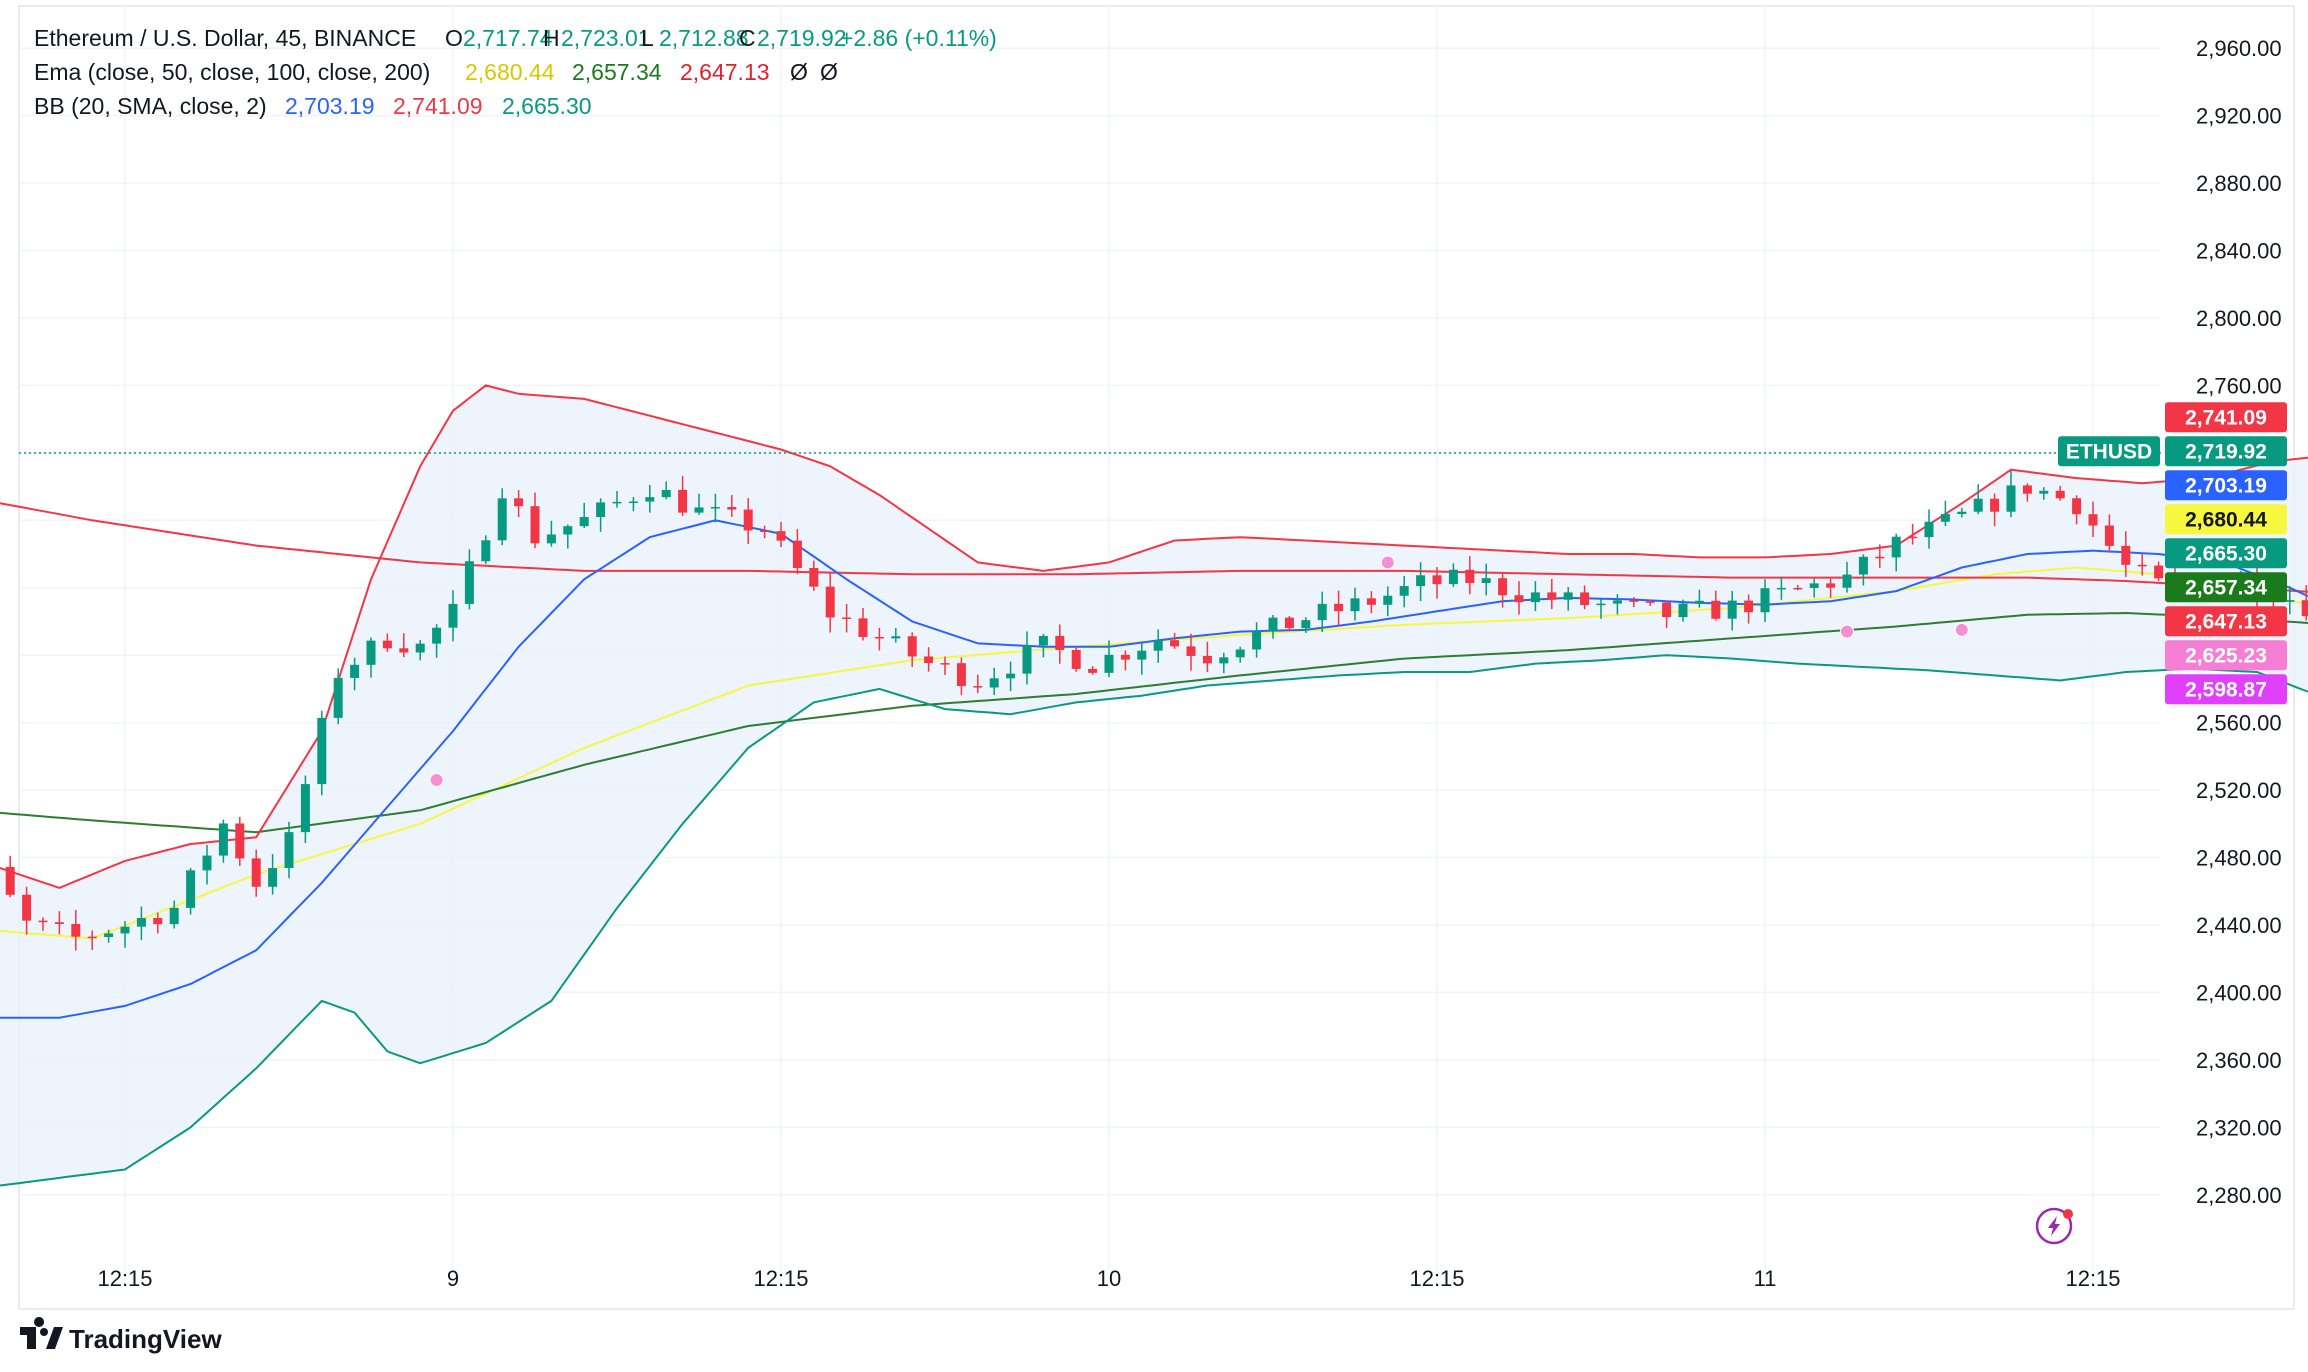 The width and height of the screenshot is (2308, 1372). What do you see at coordinates (647, 38) in the screenshot?
I see `legend-l-key: L` at bounding box center [647, 38].